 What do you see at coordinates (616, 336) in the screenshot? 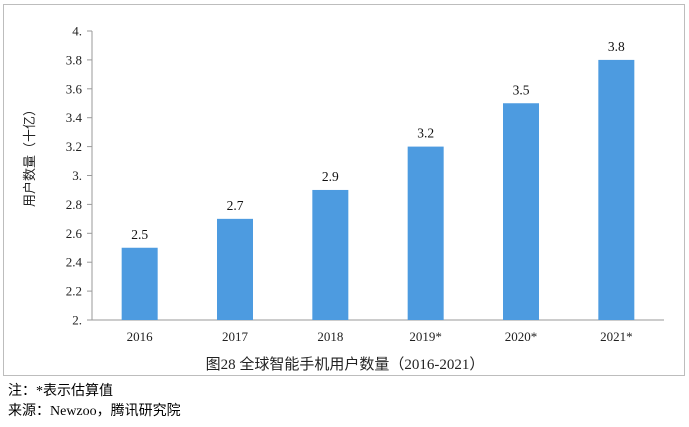
I see `x-tick-label: 2021*` at bounding box center [616, 336].